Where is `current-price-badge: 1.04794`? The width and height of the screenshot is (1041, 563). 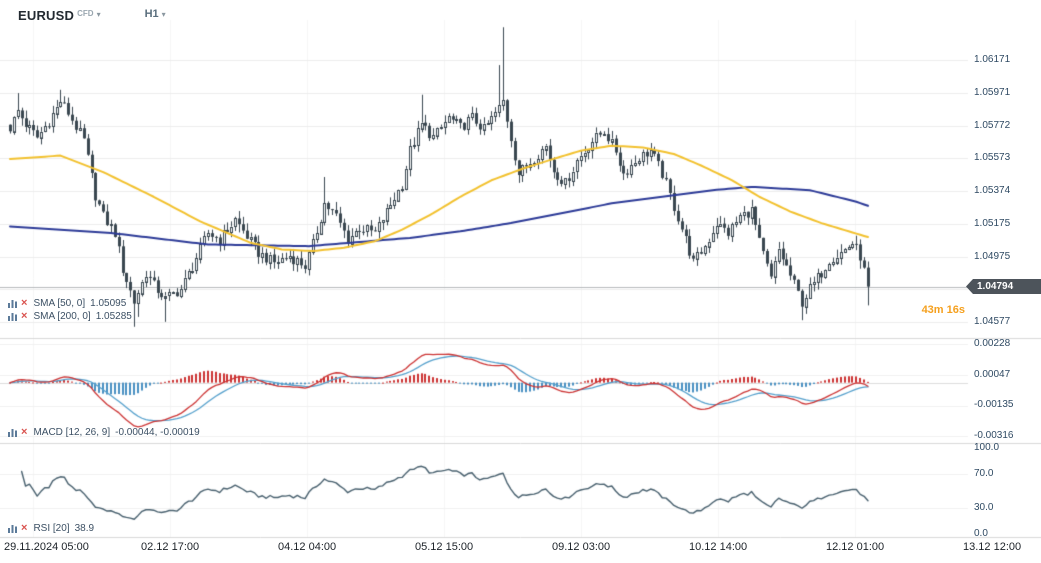 current-price-badge: 1.04794 is located at coordinates (1003, 286).